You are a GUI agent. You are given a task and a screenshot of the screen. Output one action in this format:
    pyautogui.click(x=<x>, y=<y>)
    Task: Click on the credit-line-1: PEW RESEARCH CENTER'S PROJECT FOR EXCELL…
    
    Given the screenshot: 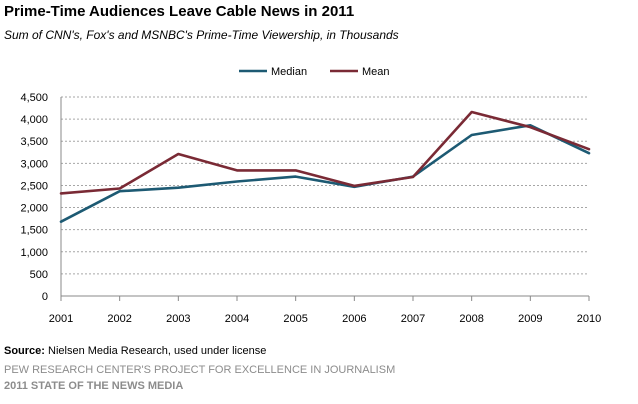 What is the action you would take?
    pyautogui.click(x=200, y=370)
    